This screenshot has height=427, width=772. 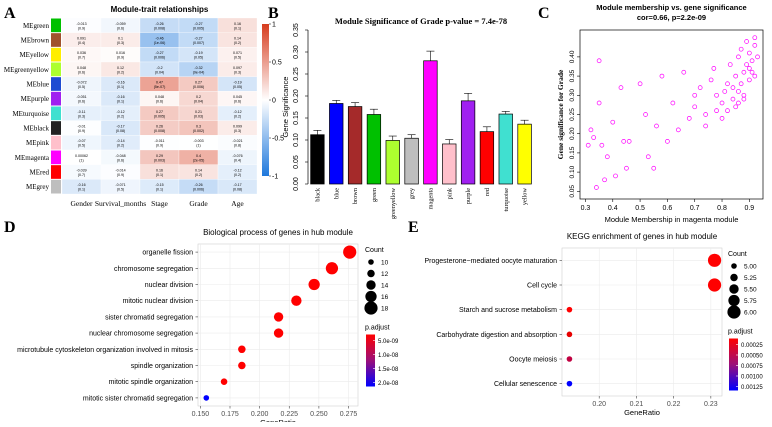 I want to click on heatmap-cell-value: -0.27, so click(x=198, y=24).